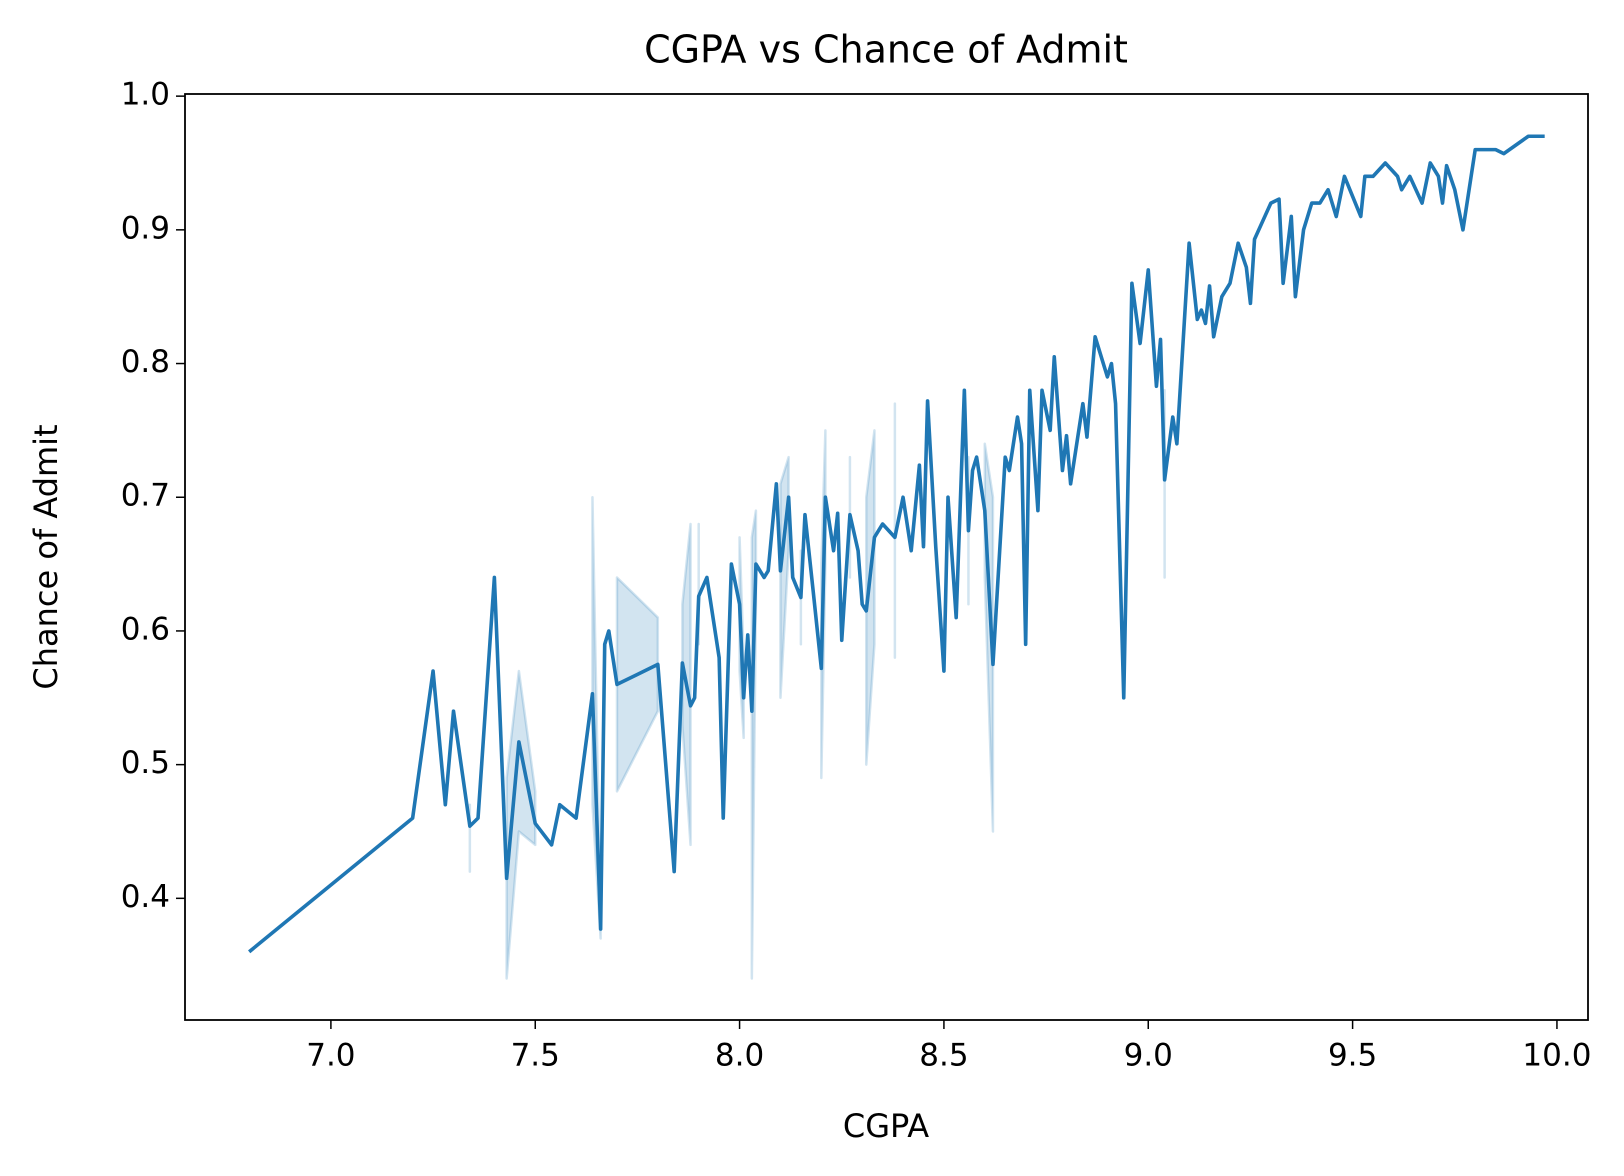  What do you see at coordinates (886, 1126) in the screenshot?
I see `x-axis-label: CGPA` at bounding box center [886, 1126].